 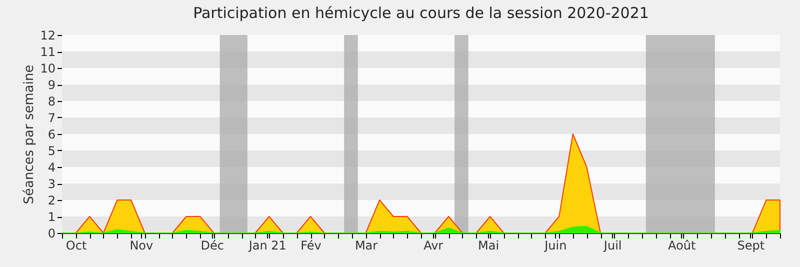 I want to click on x-tick-label: Sept, so click(x=751, y=245).